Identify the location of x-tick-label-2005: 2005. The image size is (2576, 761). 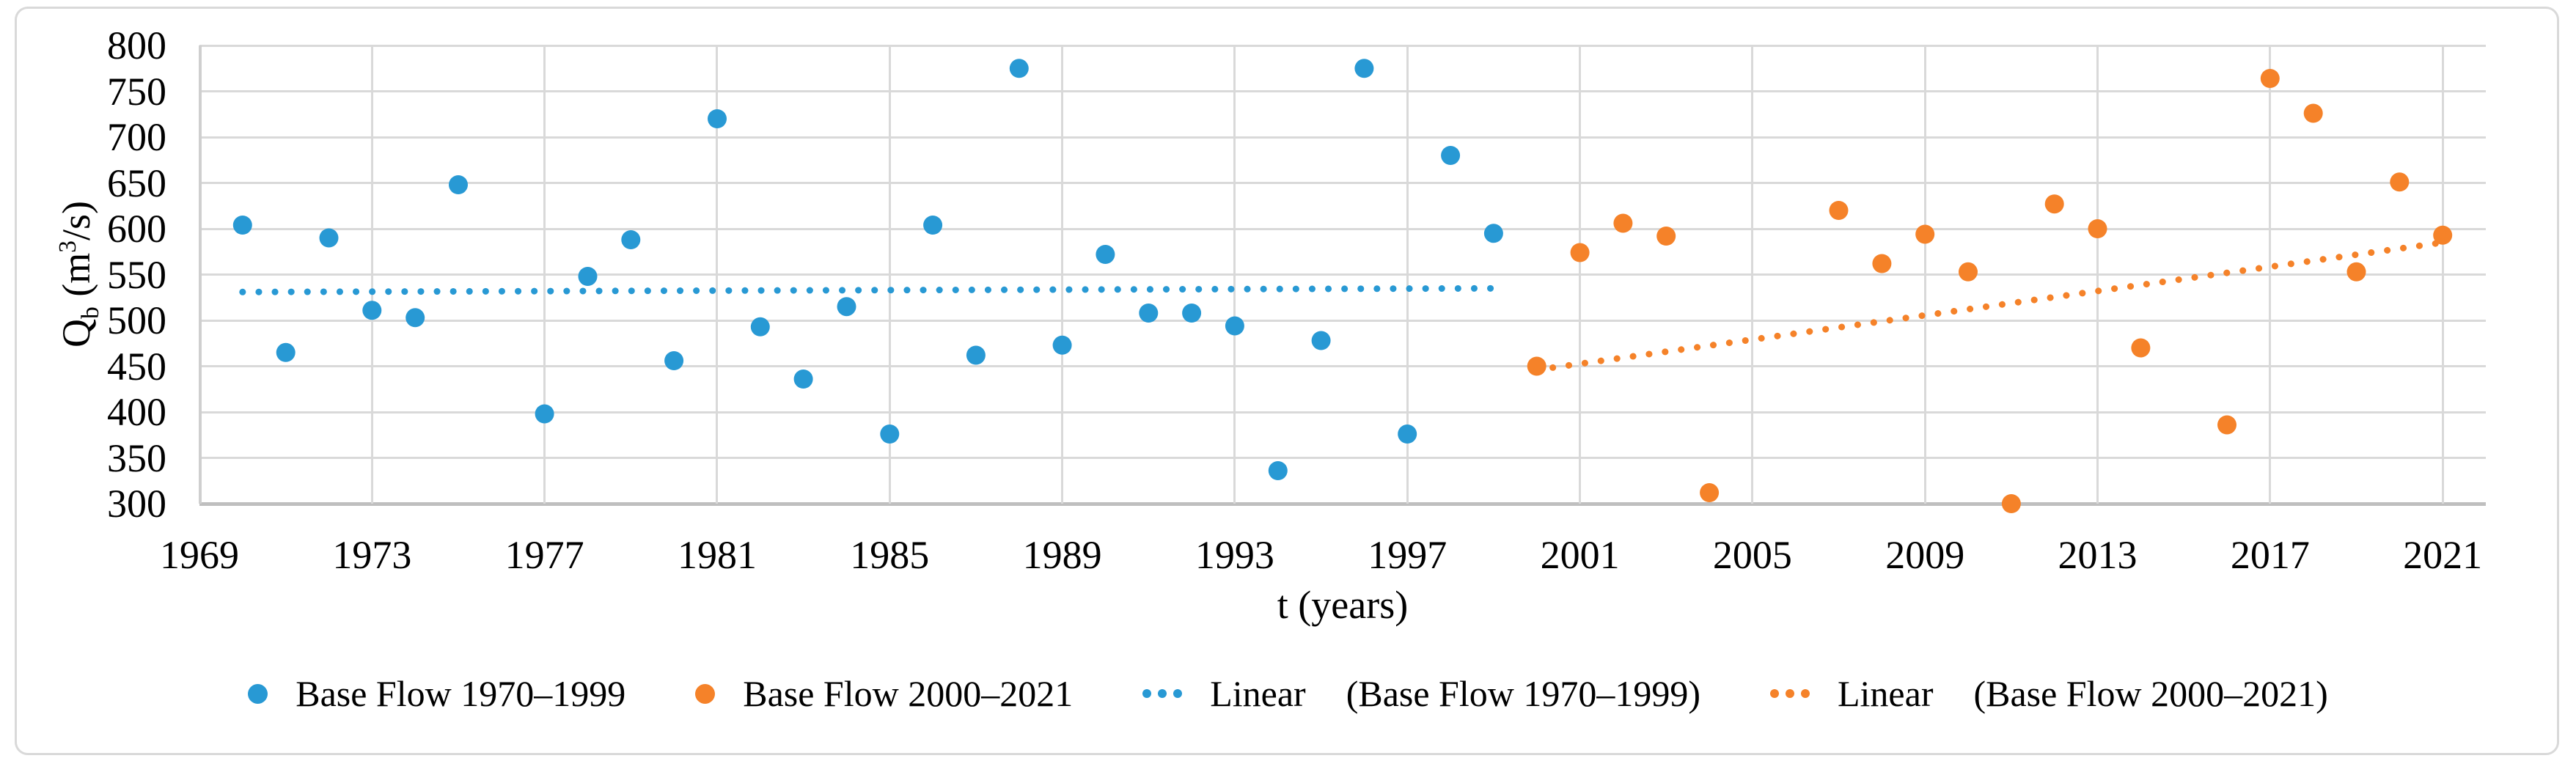
(1752, 555).